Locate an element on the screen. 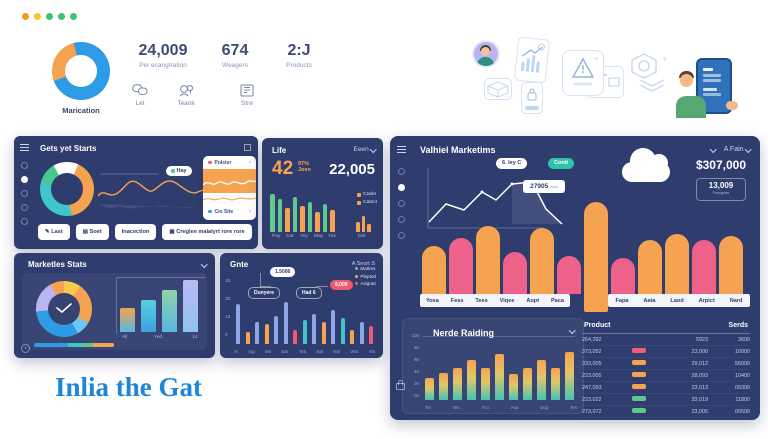  quick-action-label: Teank is located at coordinates (186, 103).